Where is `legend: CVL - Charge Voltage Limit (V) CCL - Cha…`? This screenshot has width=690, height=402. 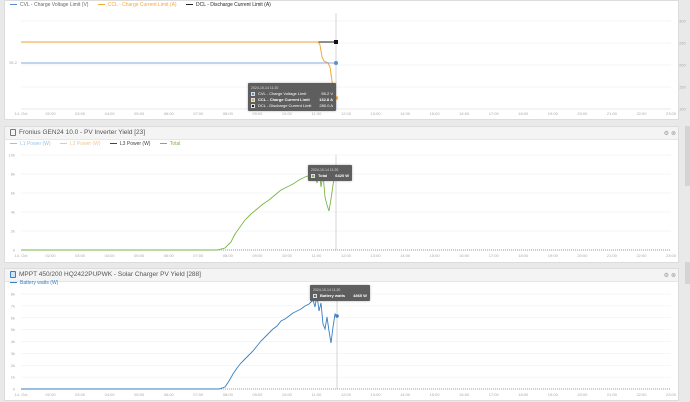 legend: CVL - Charge Voltage Limit (V) CCL - Cha… is located at coordinates (144, 5).